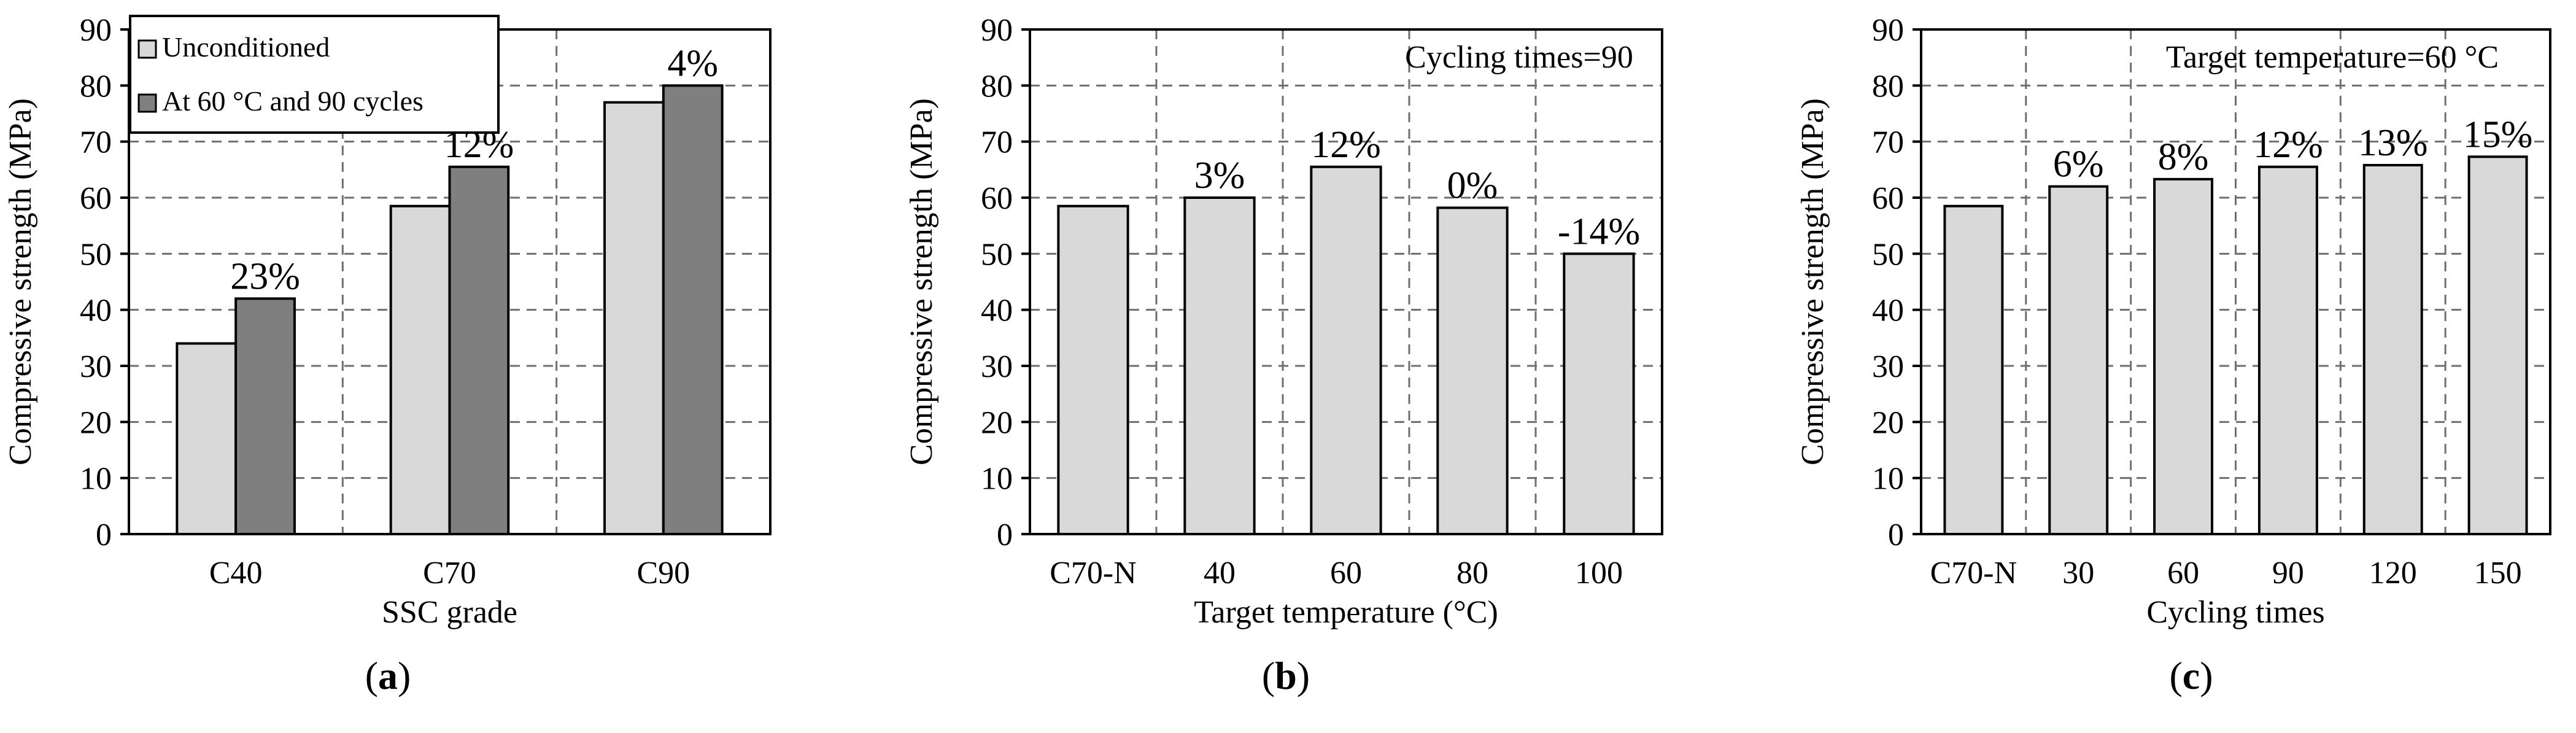 The width and height of the screenshot is (2576, 733). I want to click on legend-box, so click(314, 74).